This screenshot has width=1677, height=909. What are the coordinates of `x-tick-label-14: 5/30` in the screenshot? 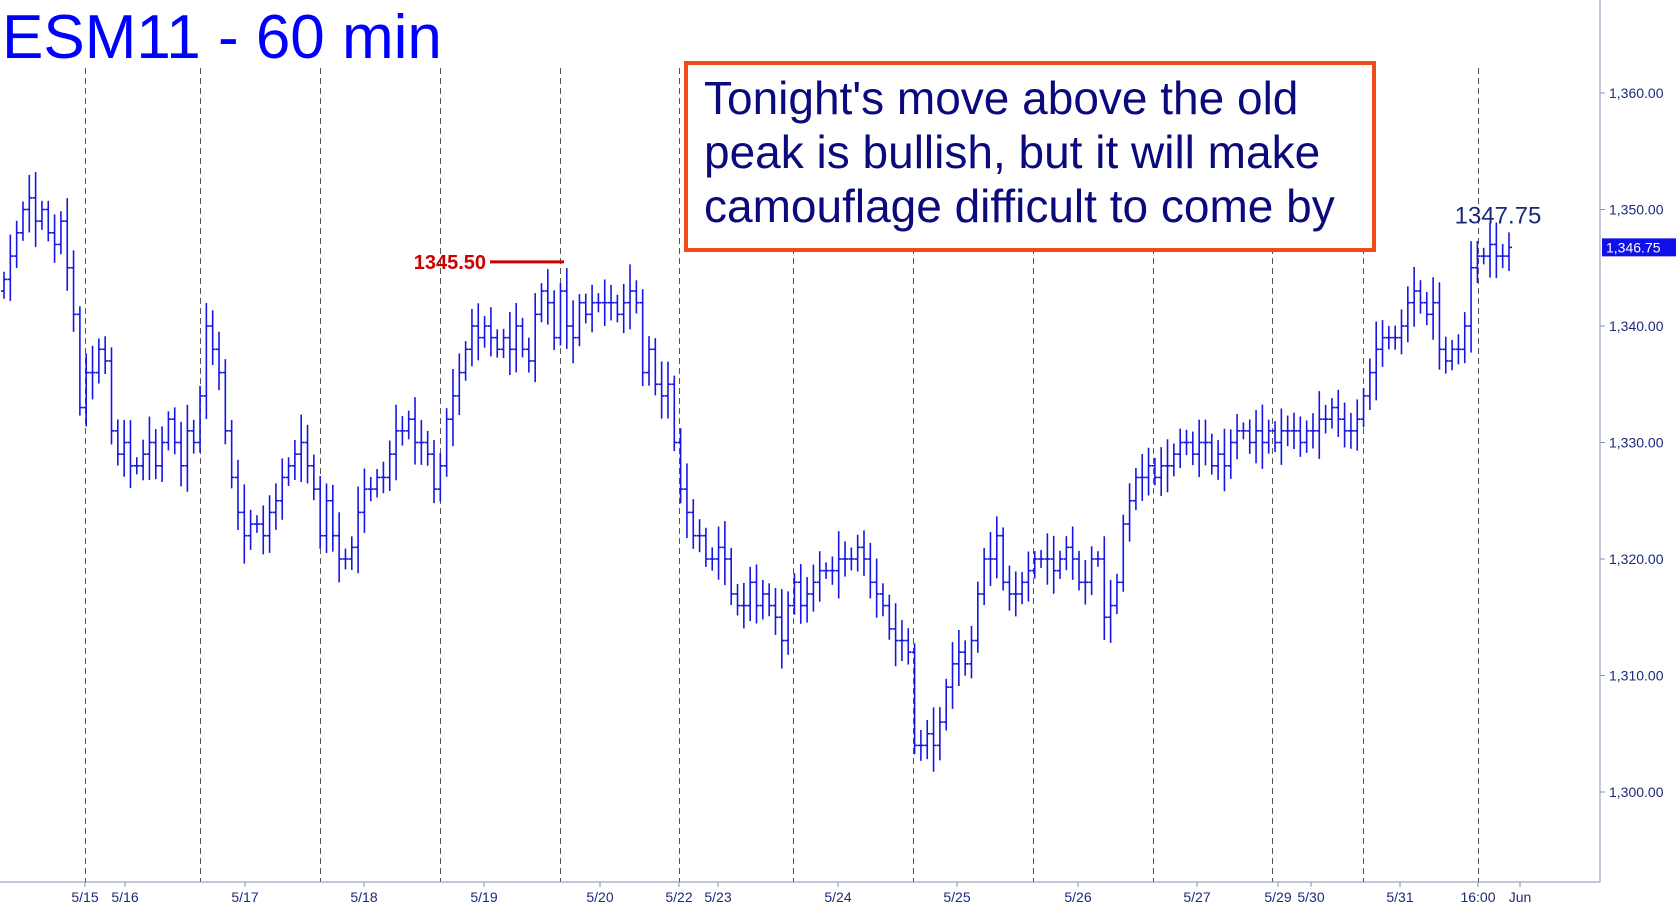 It's located at (1310, 897).